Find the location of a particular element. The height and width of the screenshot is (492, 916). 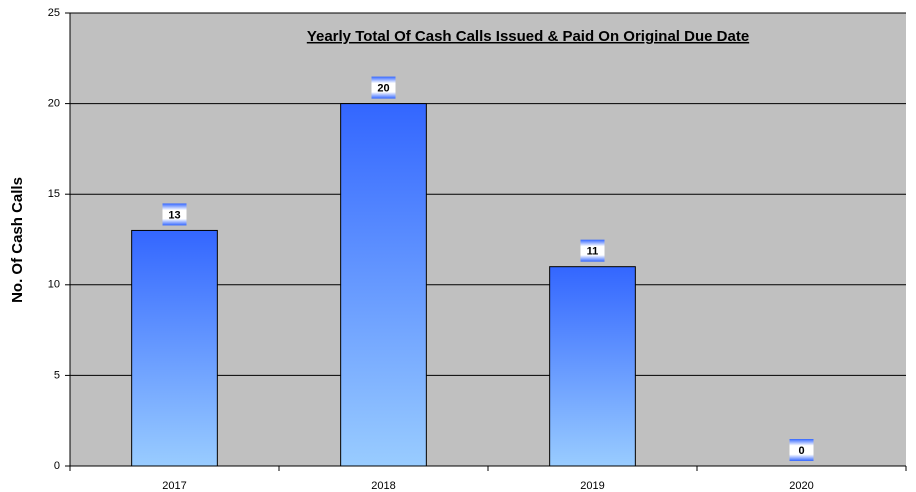

value-label: 0 is located at coordinates (801, 451).